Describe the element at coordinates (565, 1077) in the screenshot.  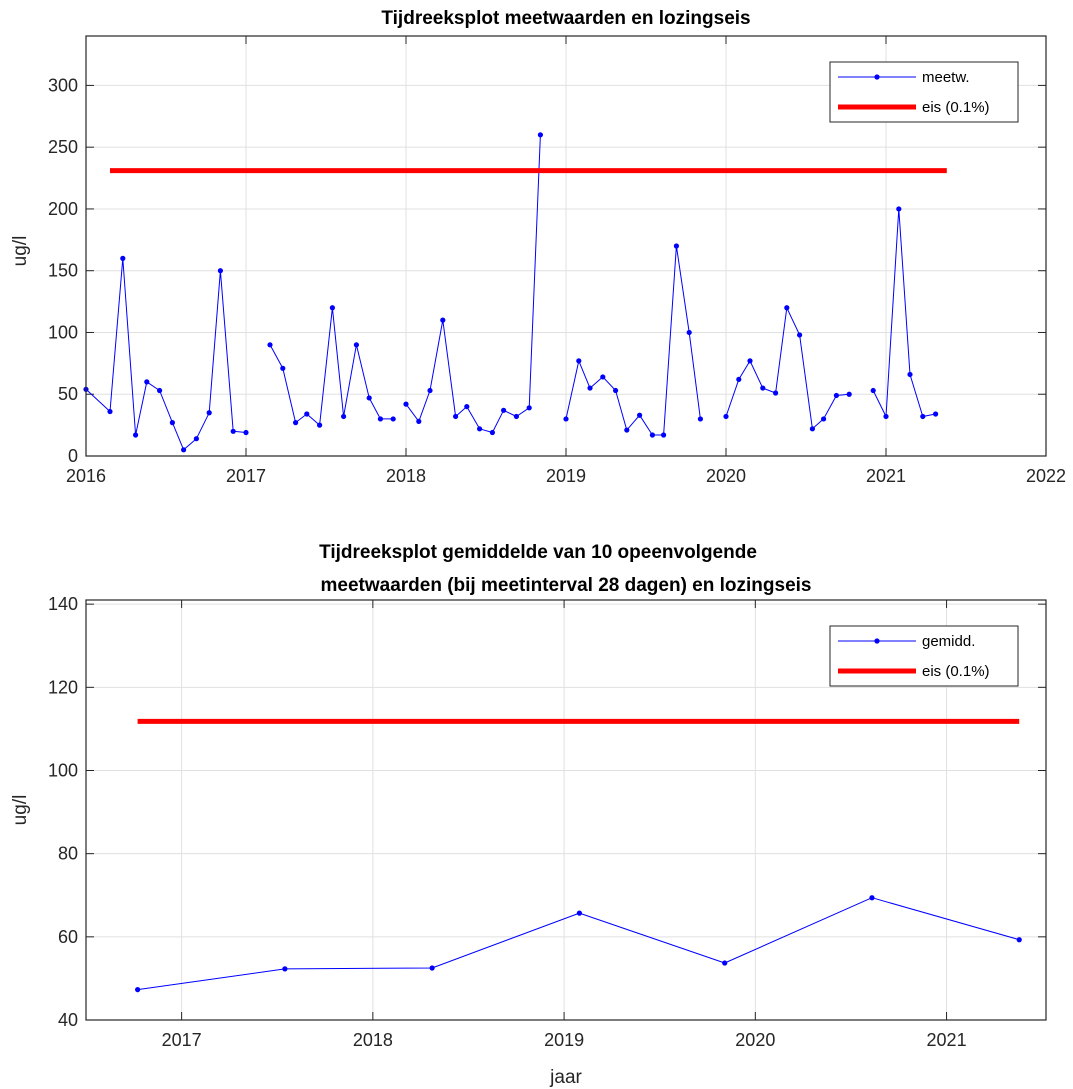
I see `x-axis-label: jaar` at that location.